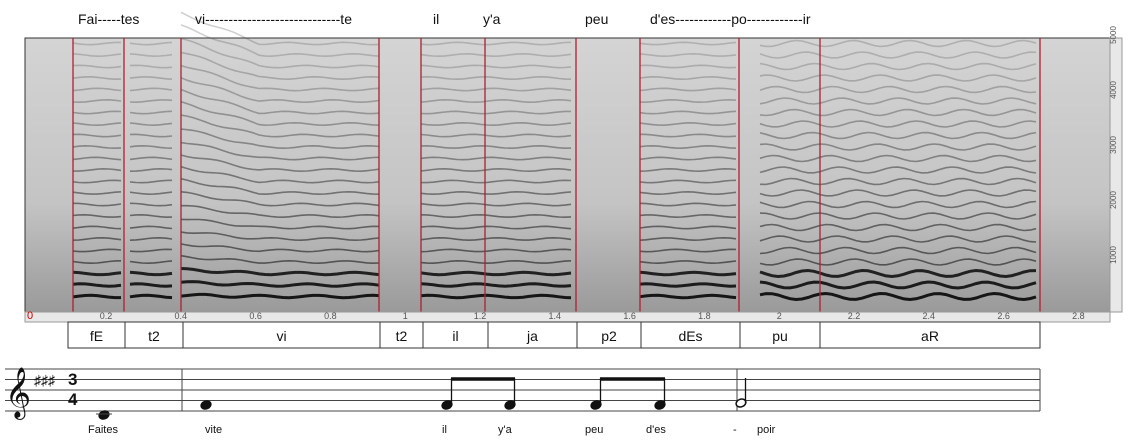 The image size is (1133, 442). What do you see at coordinates (609, 336) in the screenshot?
I see `phoneme: p2` at bounding box center [609, 336].